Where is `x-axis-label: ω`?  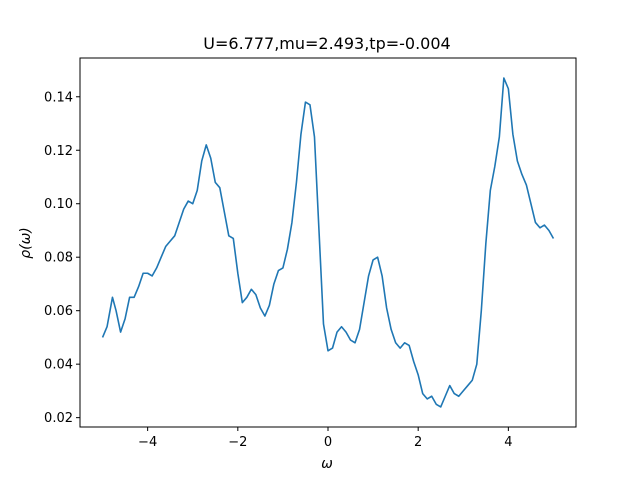
x-axis-label: ω is located at coordinates (327, 464).